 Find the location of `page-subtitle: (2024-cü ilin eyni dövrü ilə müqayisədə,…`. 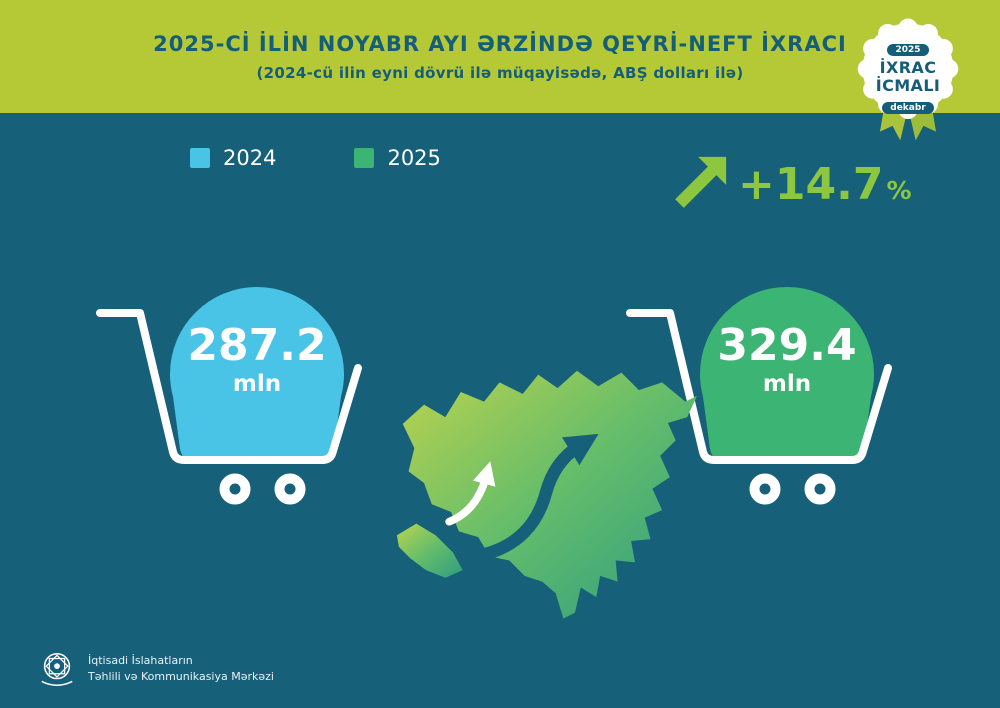

page-subtitle: (2024-cü ilin eyni dövrü ilə müqayisədə,… is located at coordinates (500, 72).